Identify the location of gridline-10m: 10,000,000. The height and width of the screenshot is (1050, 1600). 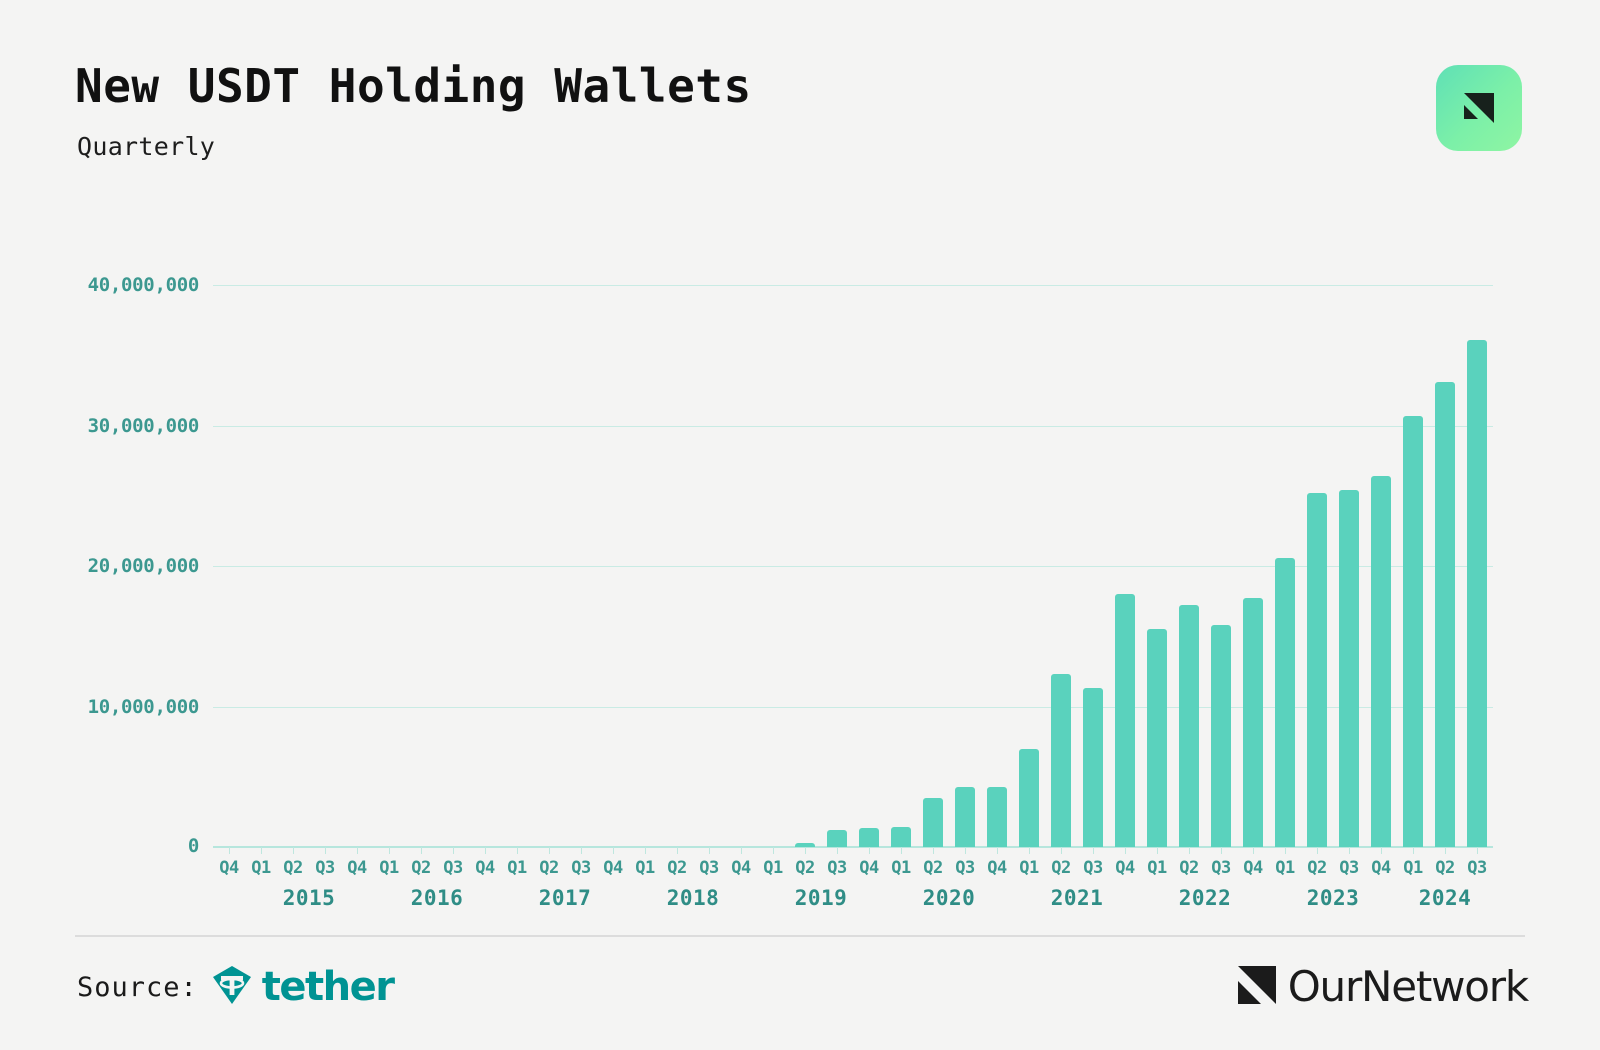
(790, 707).